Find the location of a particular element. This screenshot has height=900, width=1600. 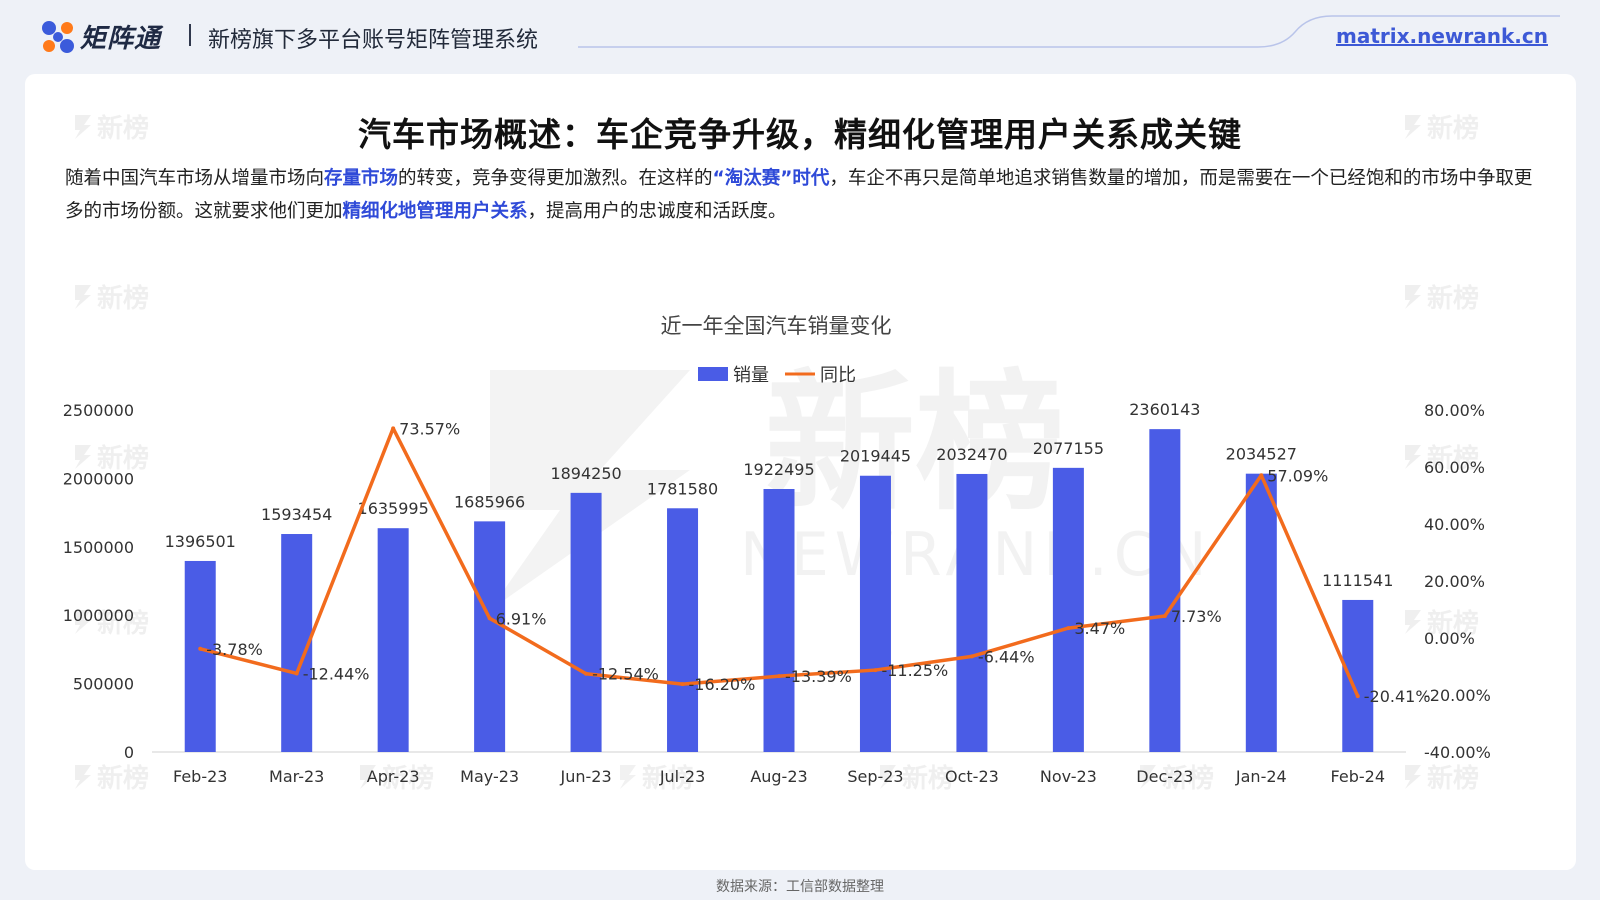

bar-value-label: 1685966 is located at coordinates (489, 501).